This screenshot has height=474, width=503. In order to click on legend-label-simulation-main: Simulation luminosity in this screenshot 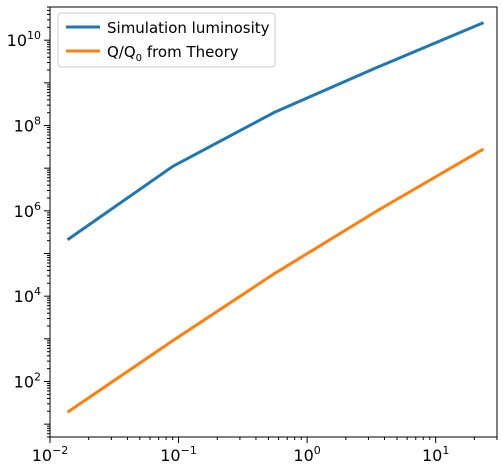, I will do `click(188, 28)`.